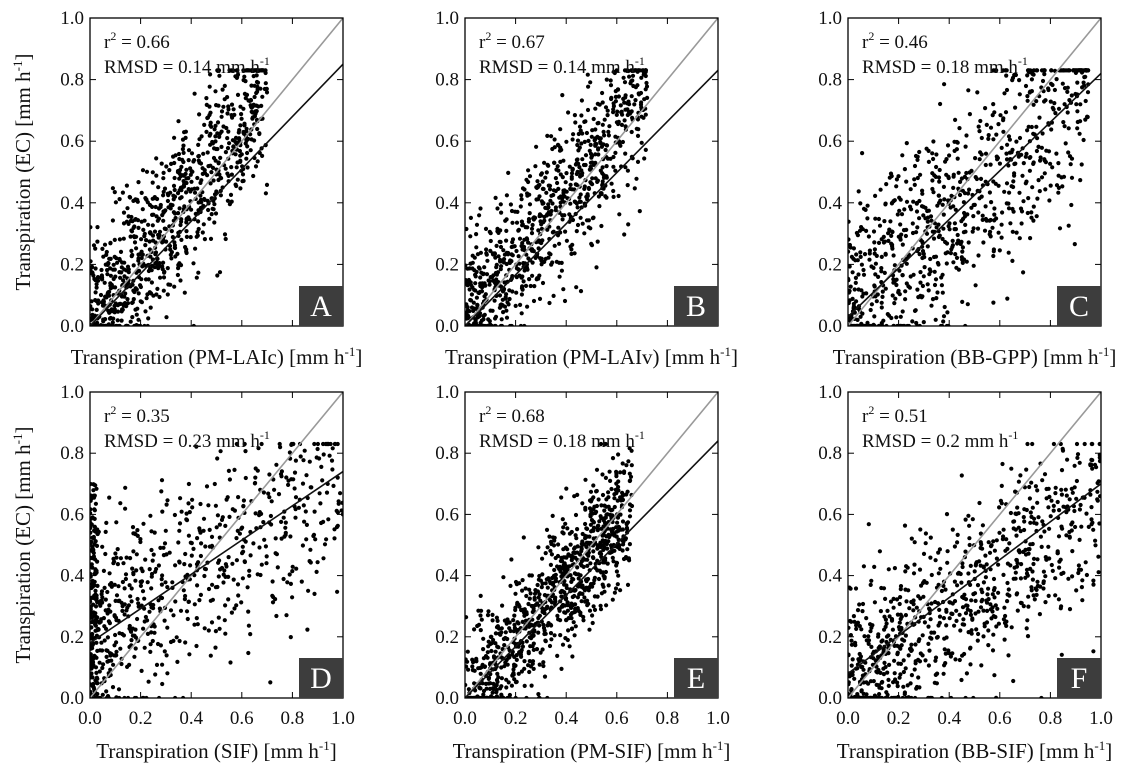 This screenshot has height=770, width=1133. I want to click on y-tick-label: 1.0, so click(447, 18).